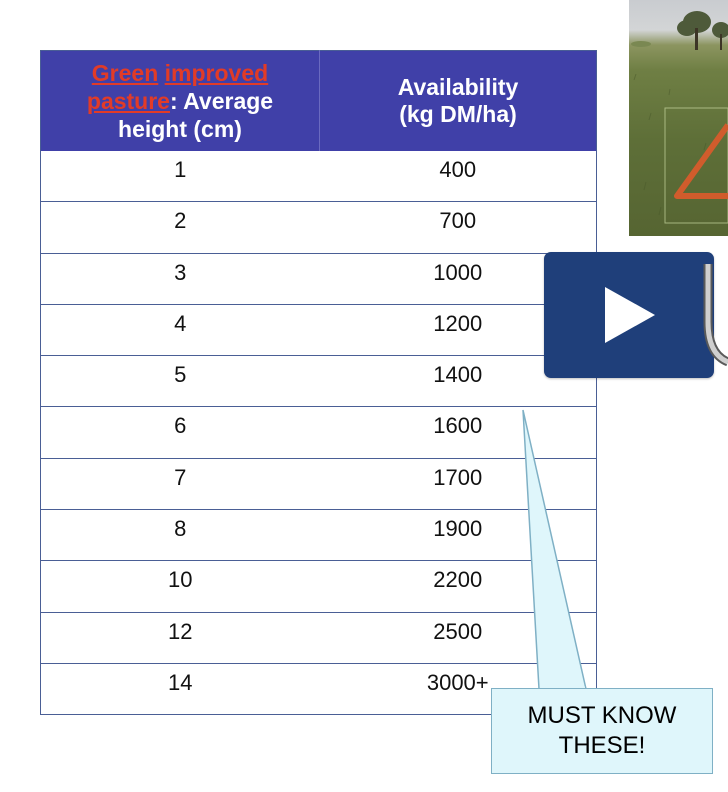  What do you see at coordinates (128, 100) in the screenshot?
I see `header-highlight-pasture: pasture` at bounding box center [128, 100].